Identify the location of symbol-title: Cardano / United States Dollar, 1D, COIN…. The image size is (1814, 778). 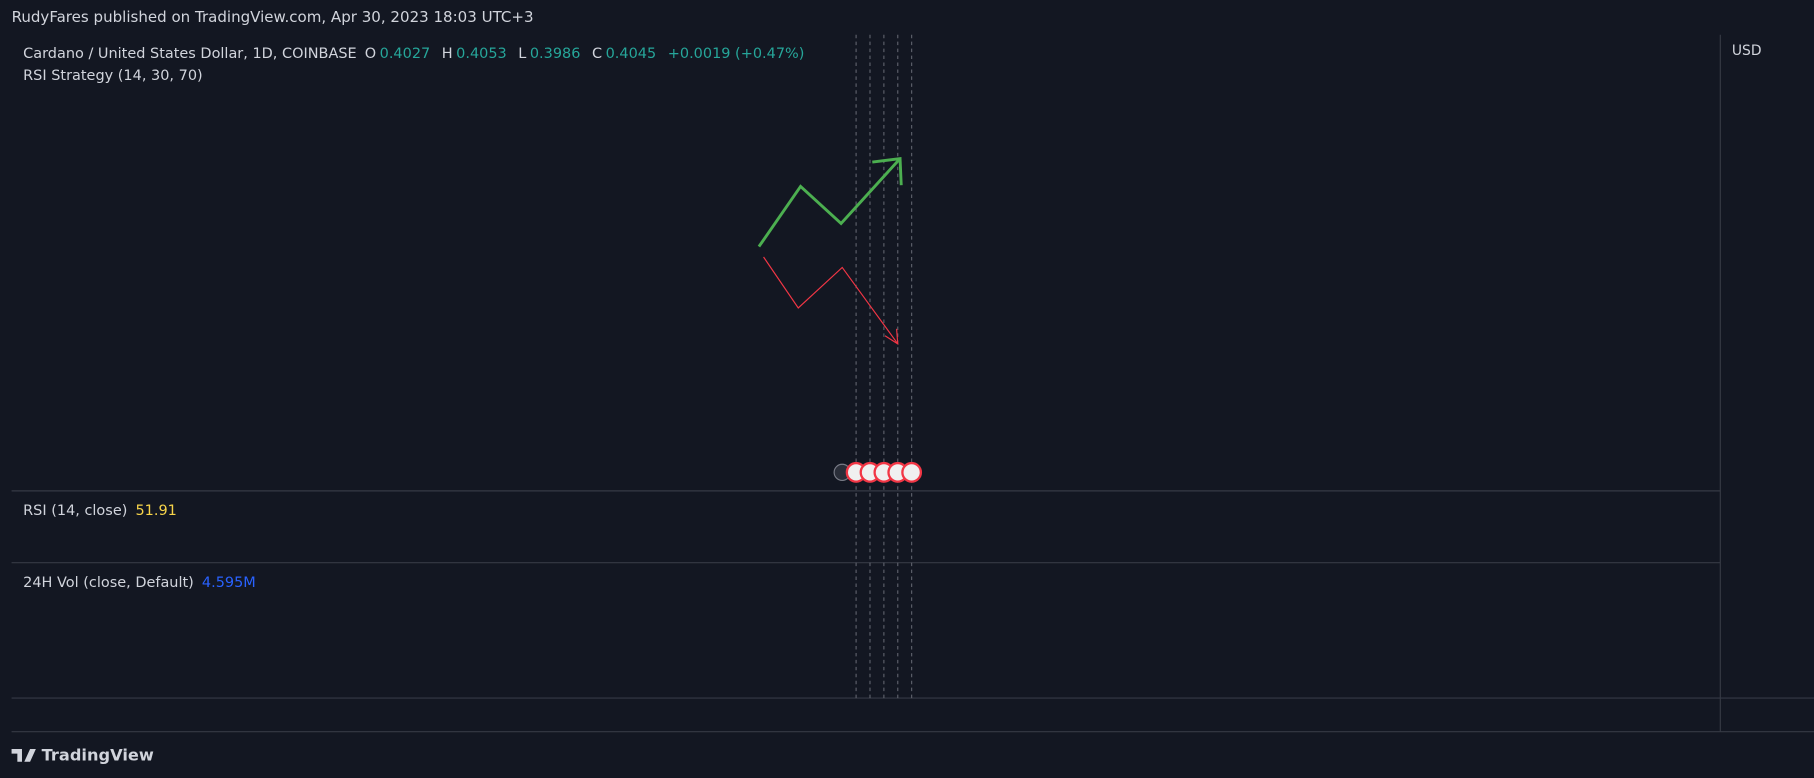
(190, 52).